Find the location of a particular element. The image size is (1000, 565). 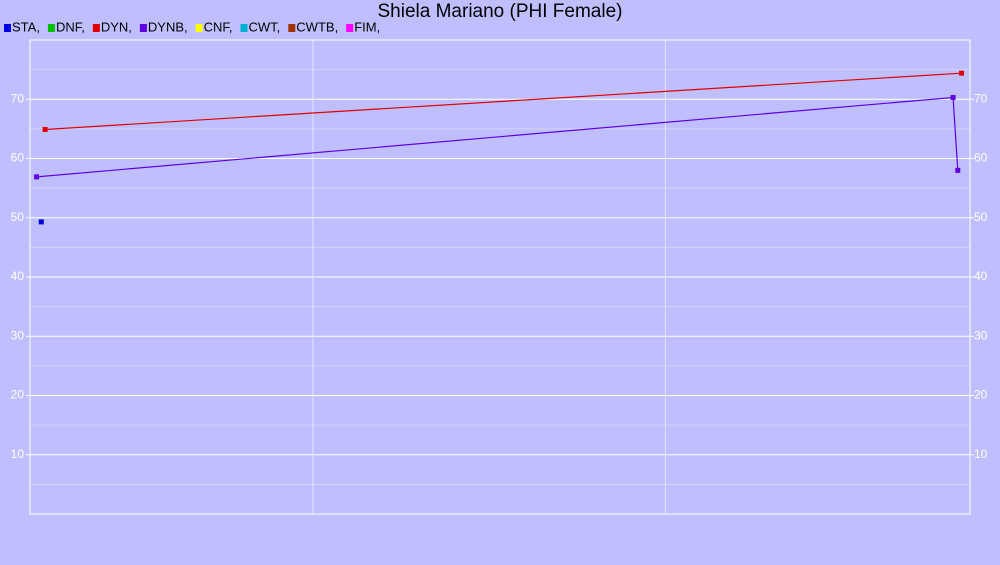

y-tick-label: 30 is located at coordinates (18, 335).